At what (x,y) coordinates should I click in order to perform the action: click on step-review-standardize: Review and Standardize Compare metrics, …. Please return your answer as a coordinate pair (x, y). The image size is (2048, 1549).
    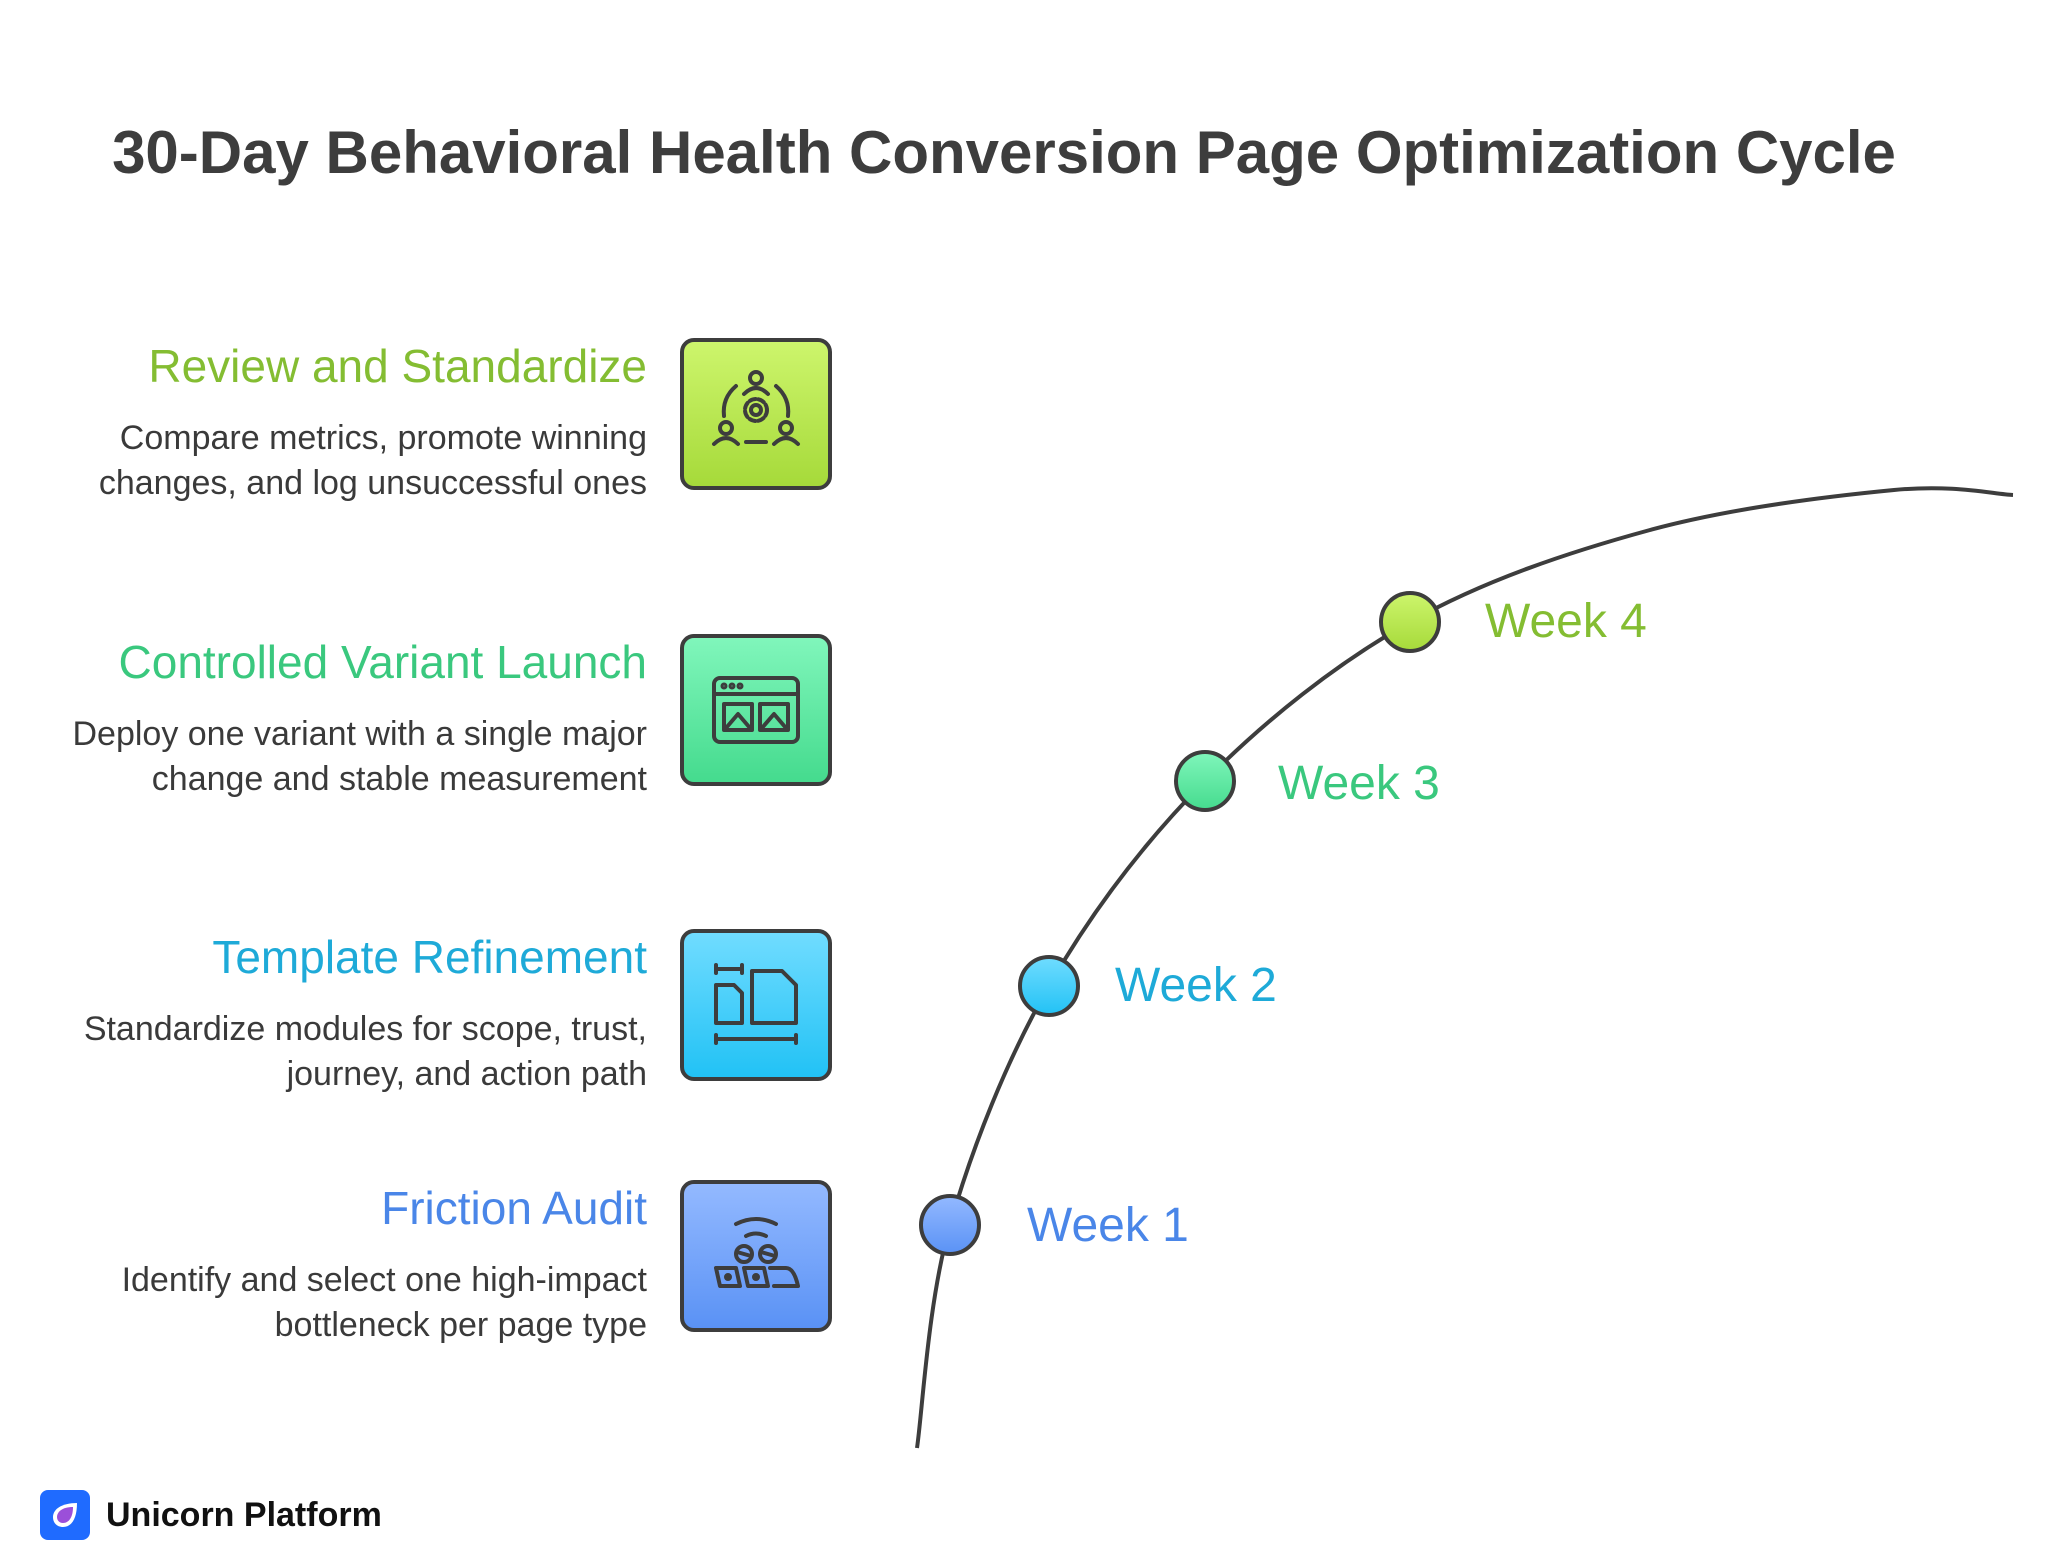
    Looking at the image, I should click on (327, 422).